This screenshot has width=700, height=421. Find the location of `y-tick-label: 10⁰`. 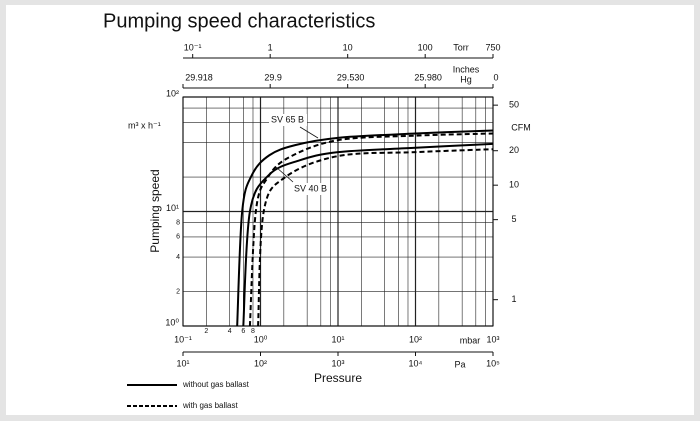

y-tick-label: 10⁰ is located at coordinates (172, 322).